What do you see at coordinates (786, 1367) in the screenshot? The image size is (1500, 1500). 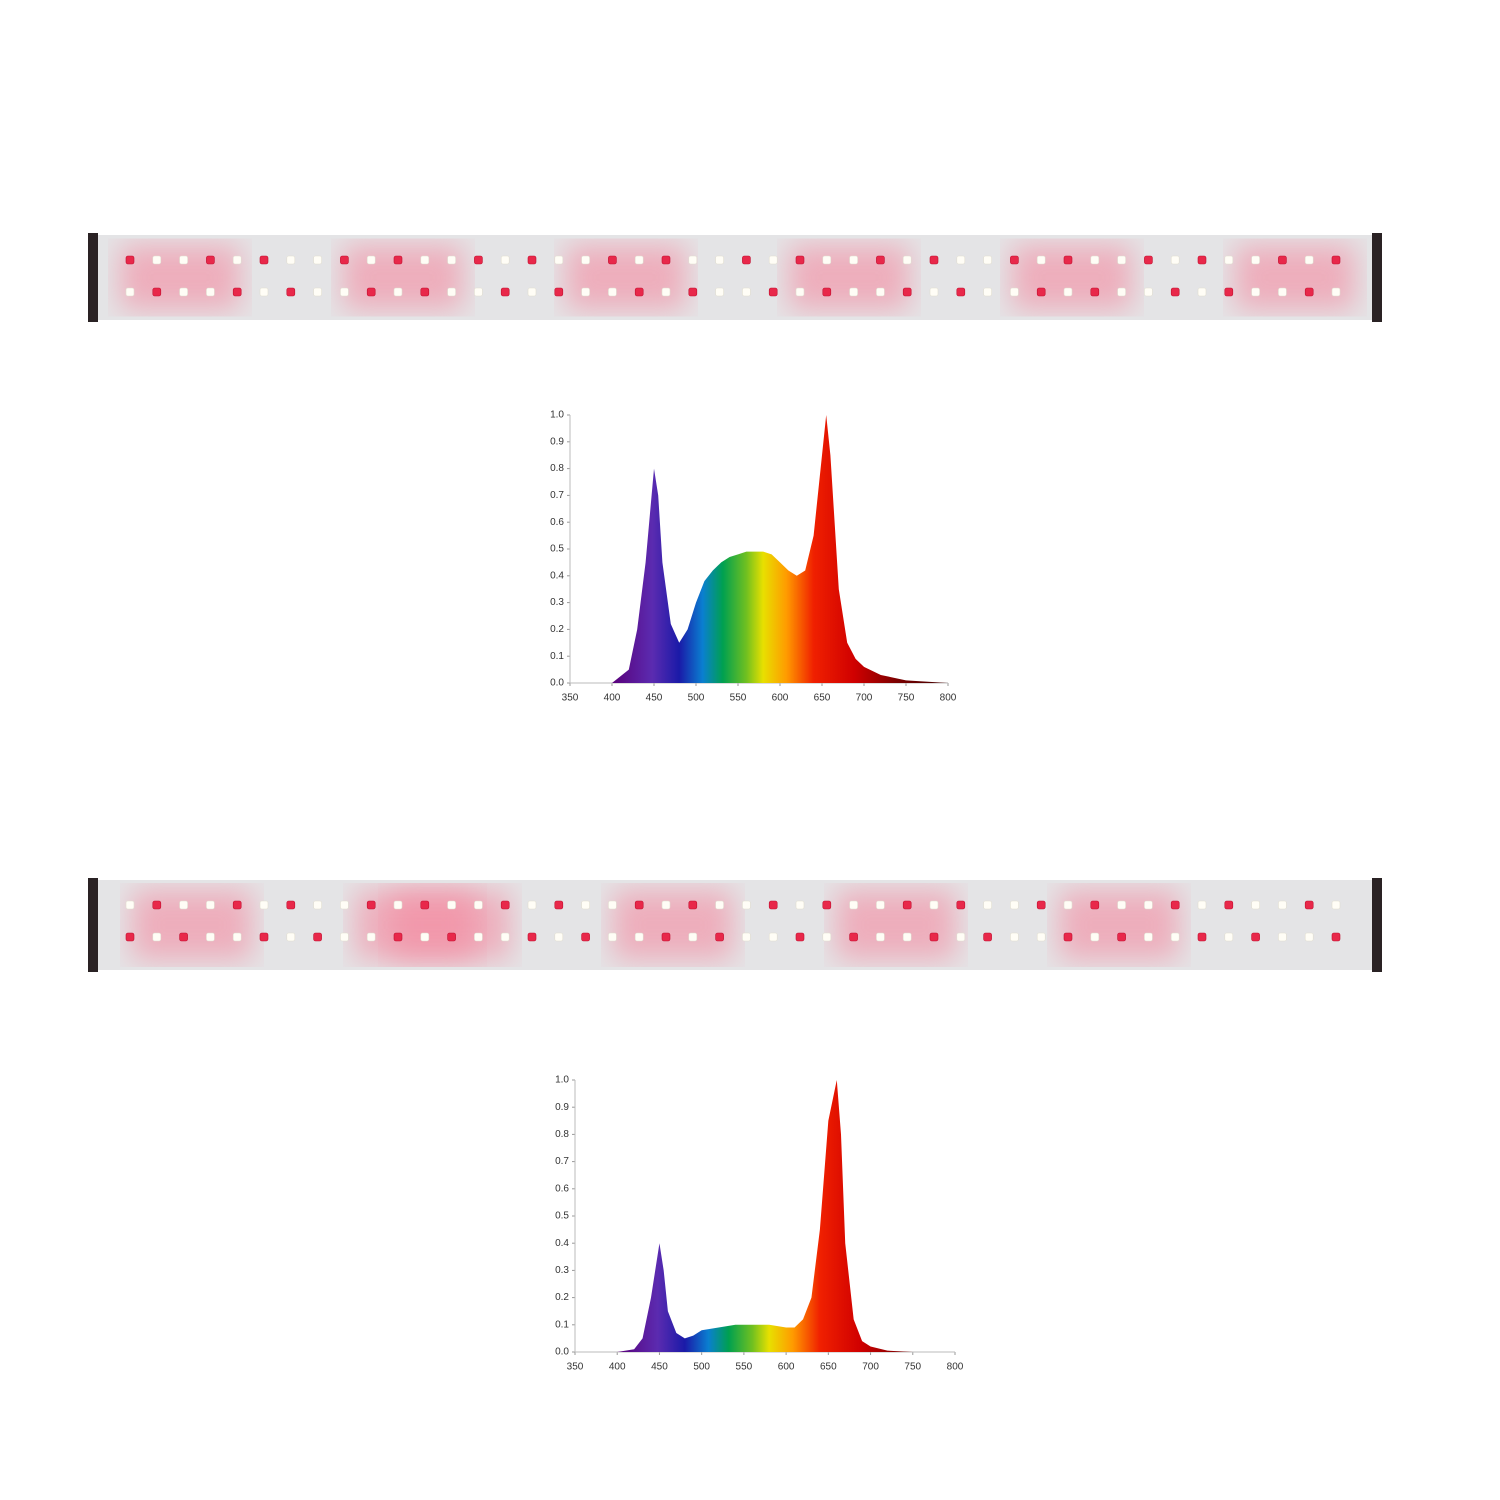 I see `x-tick-label: 600` at bounding box center [786, 1367].